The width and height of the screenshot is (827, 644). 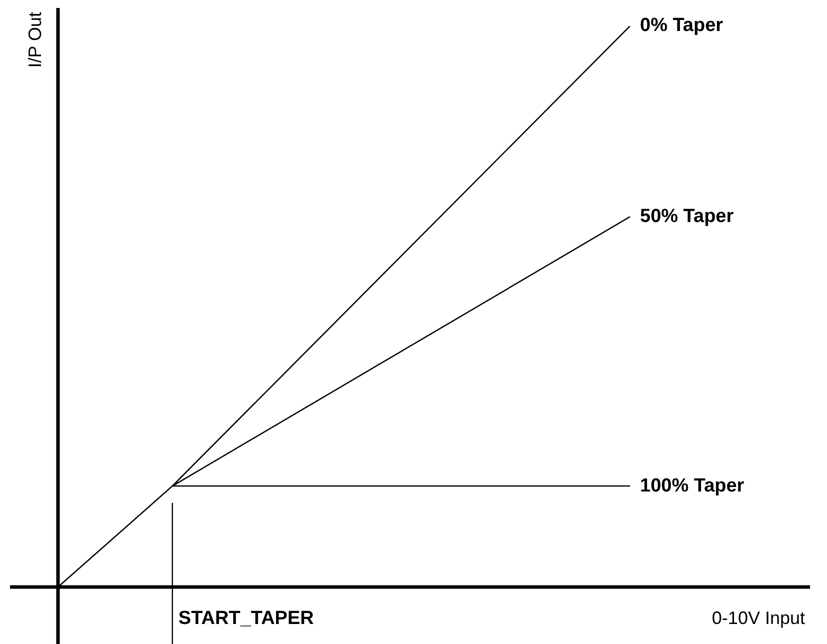 I want to click on series-label: 50% Taper, so click(x=687, y=216).